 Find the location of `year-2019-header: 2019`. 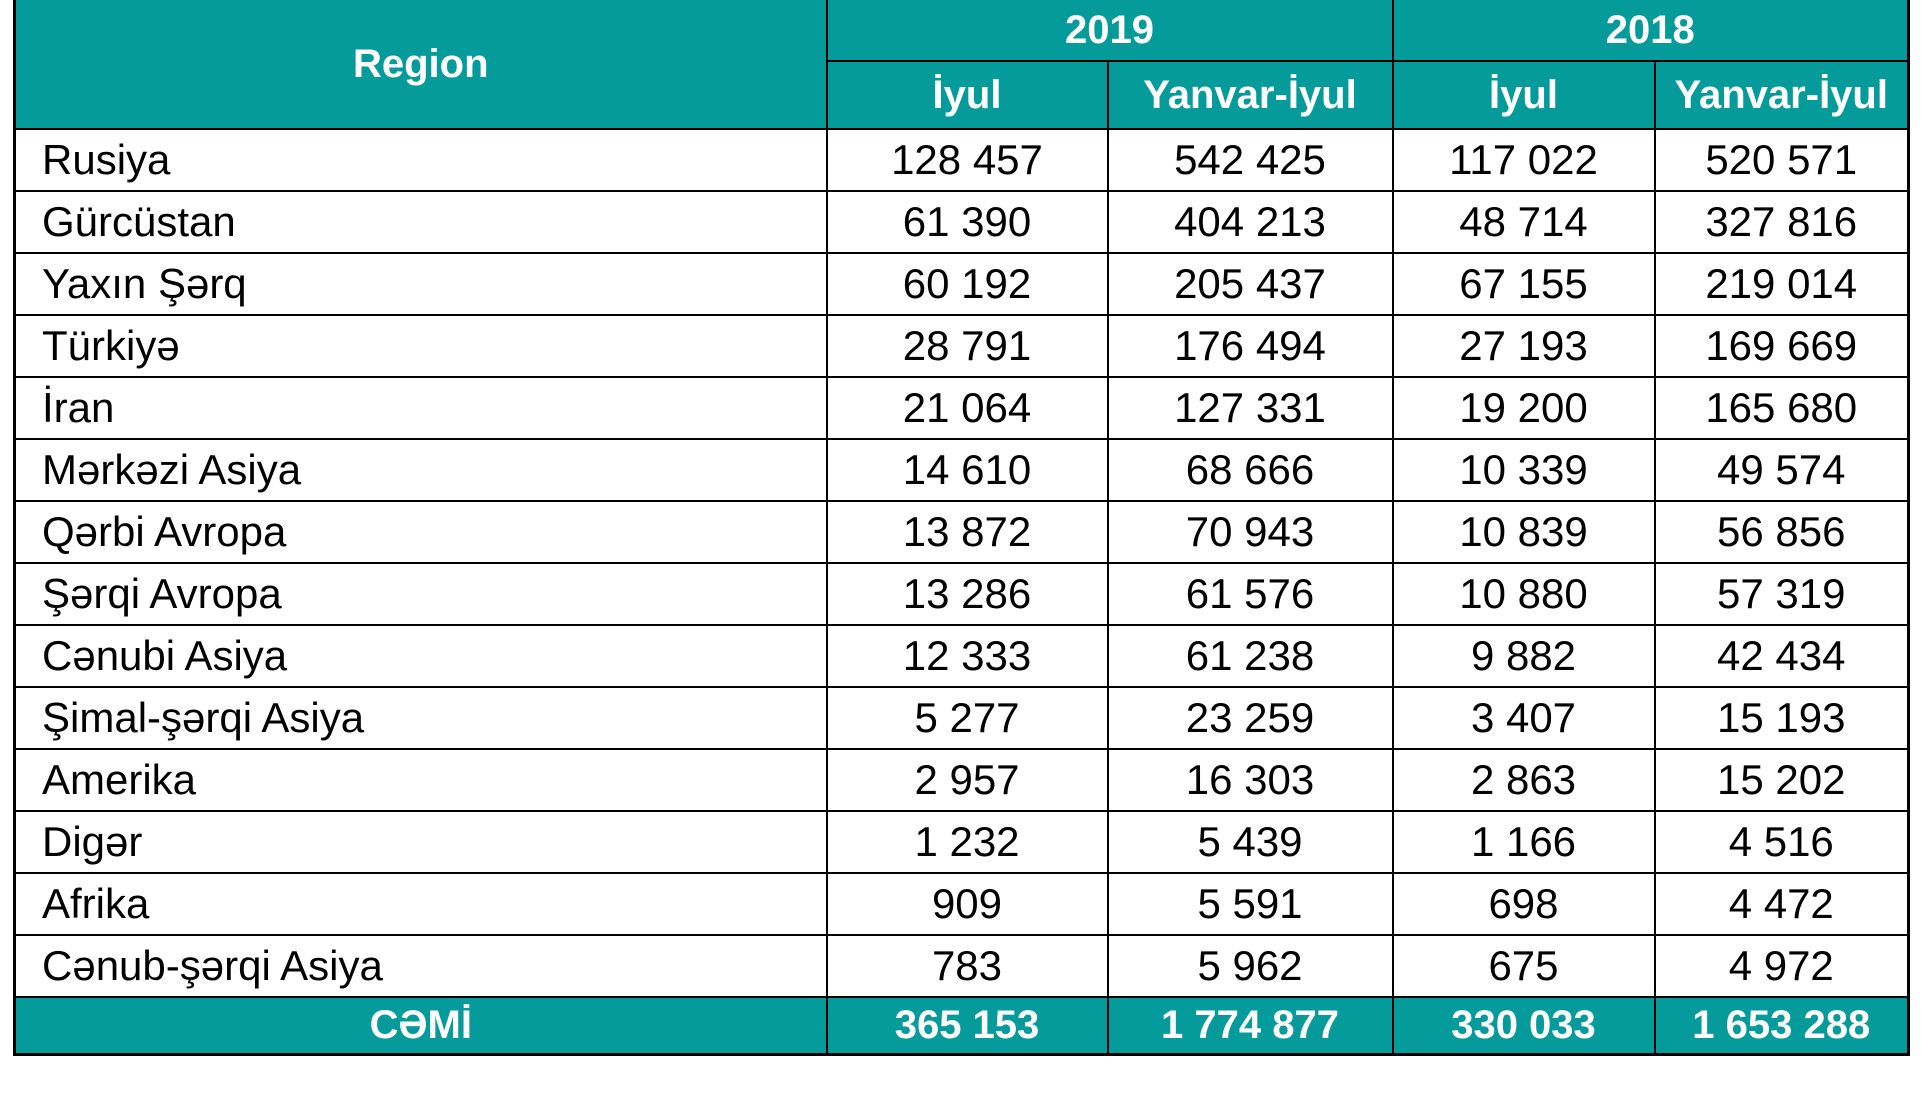

year-2019-header: 2019 is located at coordinates (1109, 31).